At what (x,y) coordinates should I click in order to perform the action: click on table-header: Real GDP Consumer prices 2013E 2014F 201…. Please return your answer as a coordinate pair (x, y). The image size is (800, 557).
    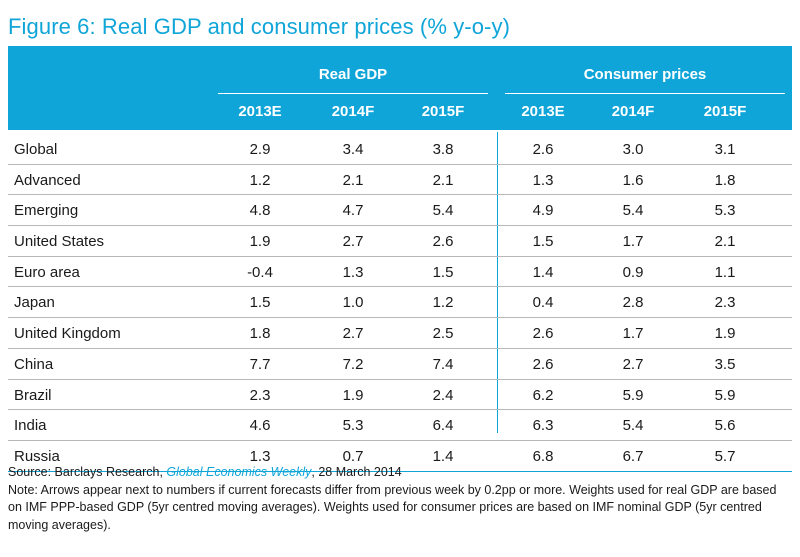
    Looking at the image, I should click on (400, 89).